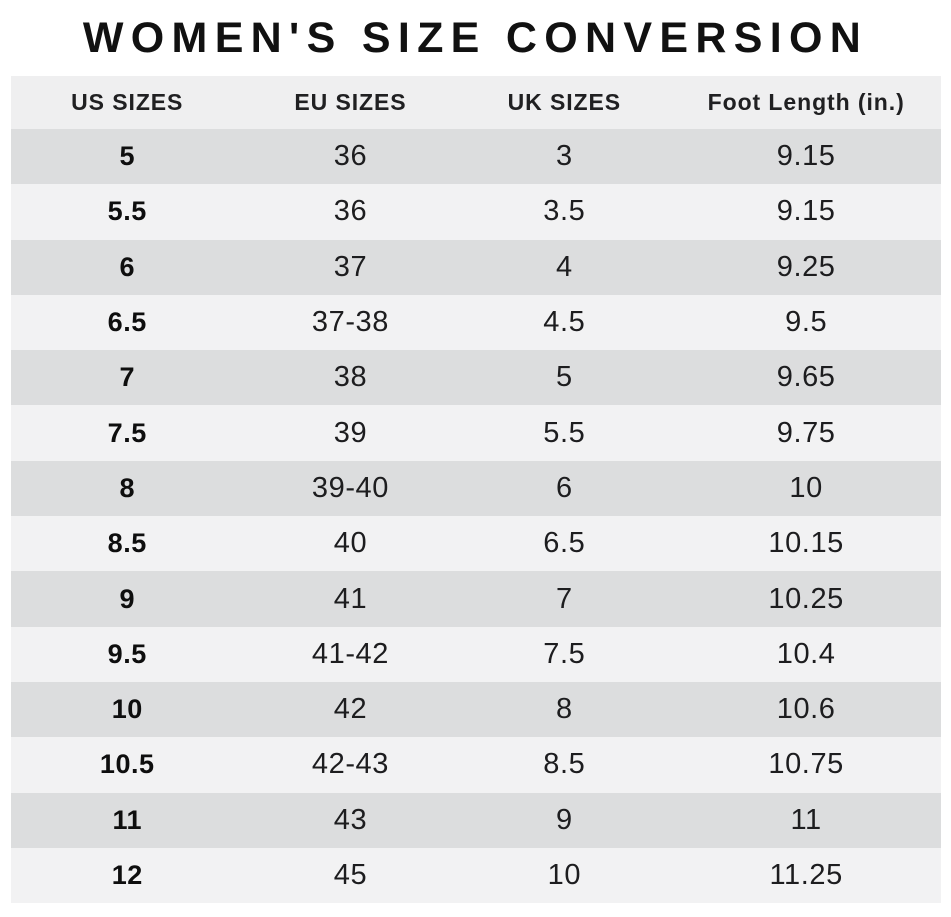 The height and width of the screenshot is (917, 951). I want to click on us-size-cell: 10, so click(127, 709).